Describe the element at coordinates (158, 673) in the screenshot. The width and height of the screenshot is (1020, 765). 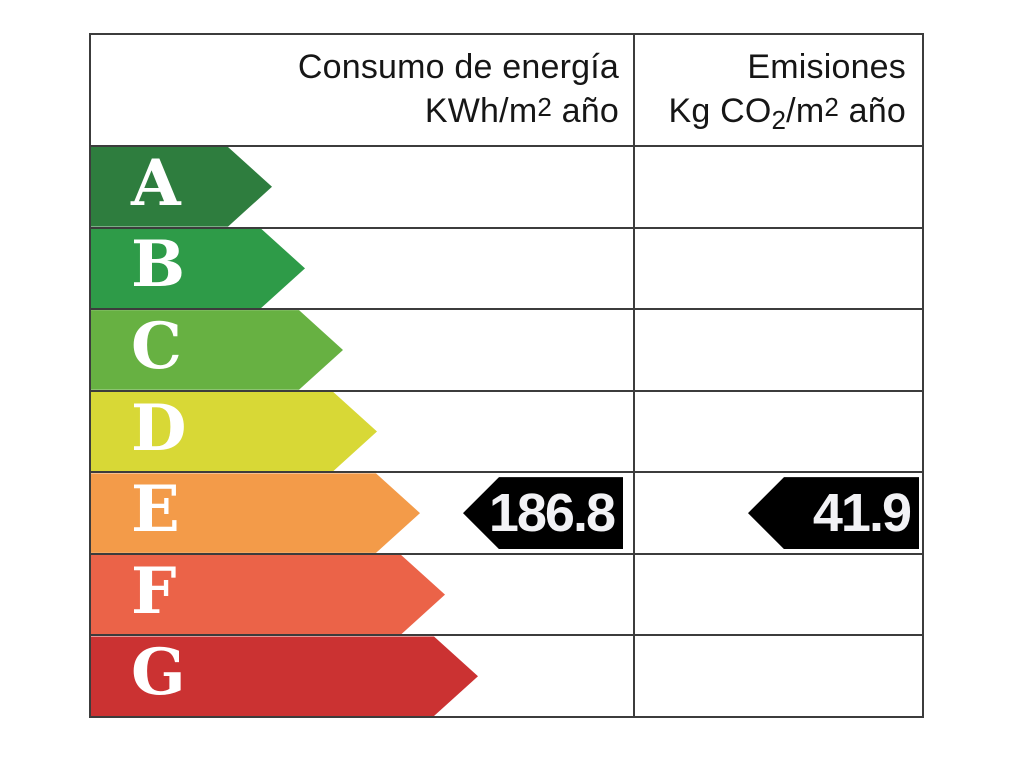
I see `rating-letter-g: G` at that location.